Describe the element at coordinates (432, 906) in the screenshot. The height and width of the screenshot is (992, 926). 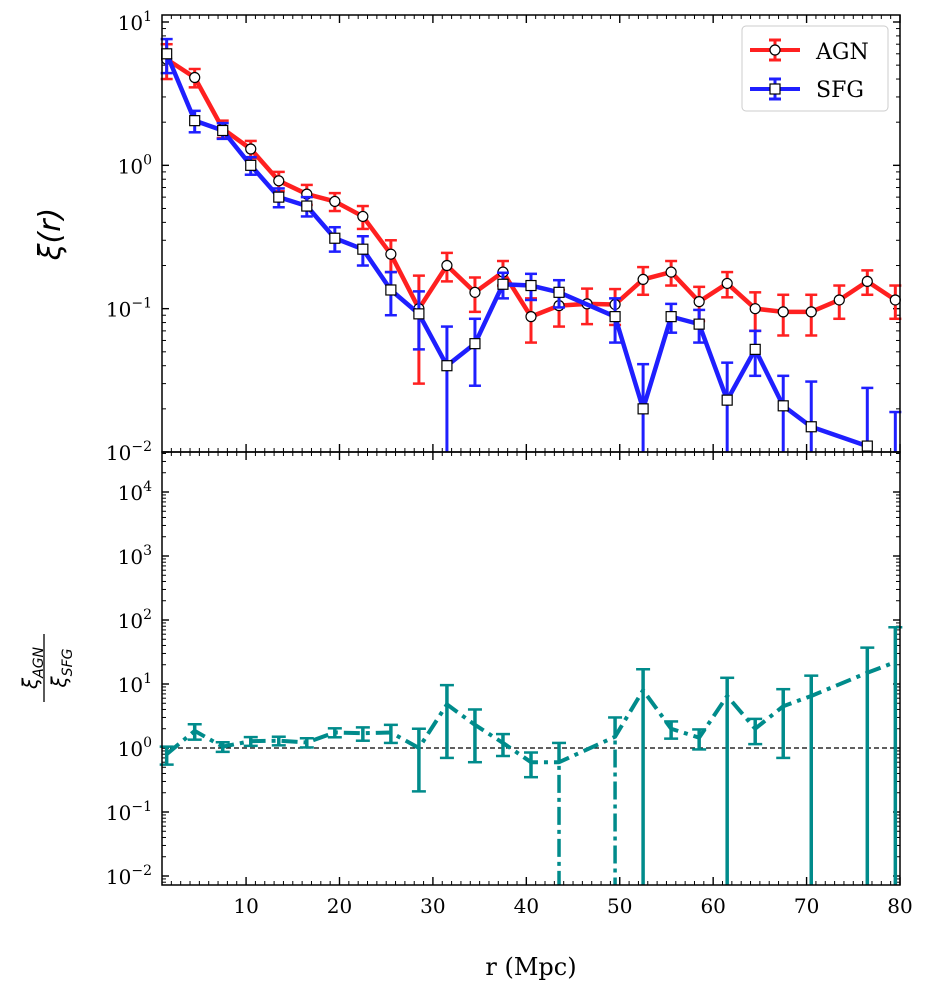
I see `x-tick-label: 30` at that location.